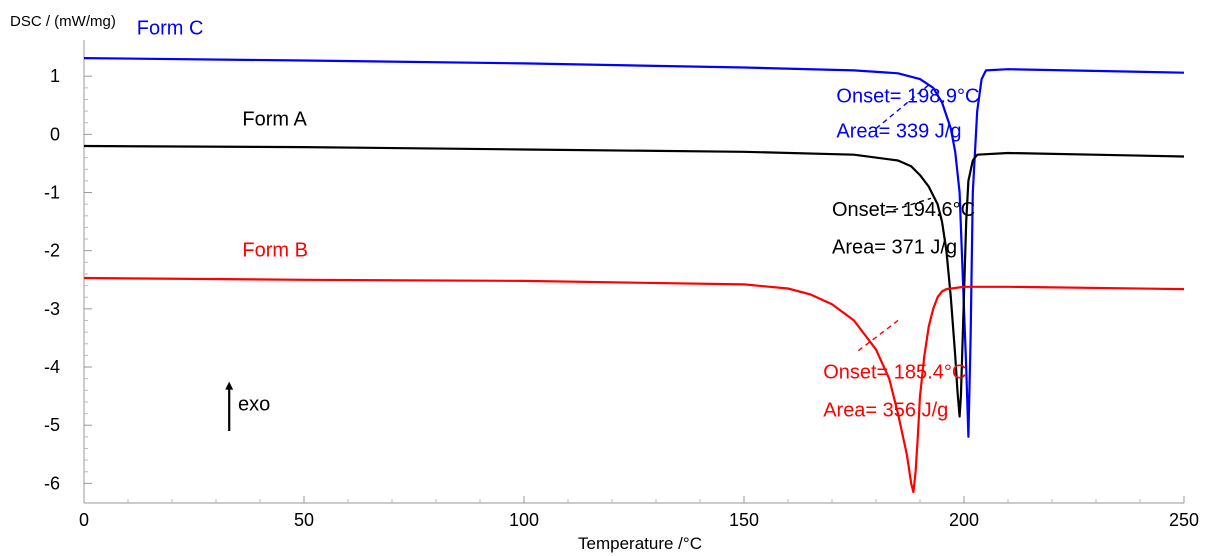  What do you see at coordinates (902, 107) in the screenshot?
I see `leader-c` at bounding box center [902, 107].